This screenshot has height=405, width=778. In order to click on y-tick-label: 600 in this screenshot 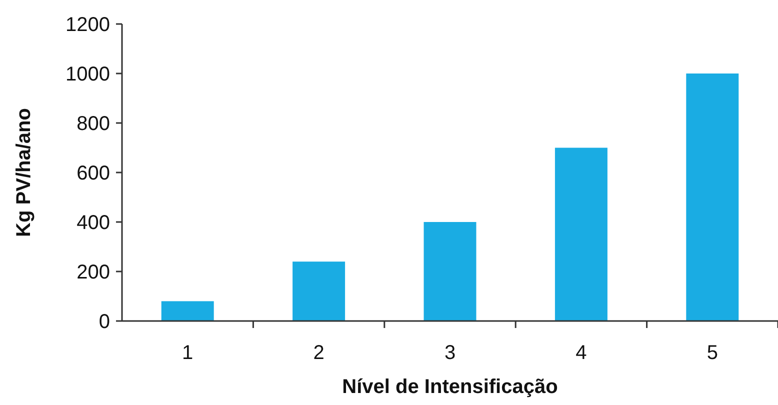, I will do `click(93, 173)`.